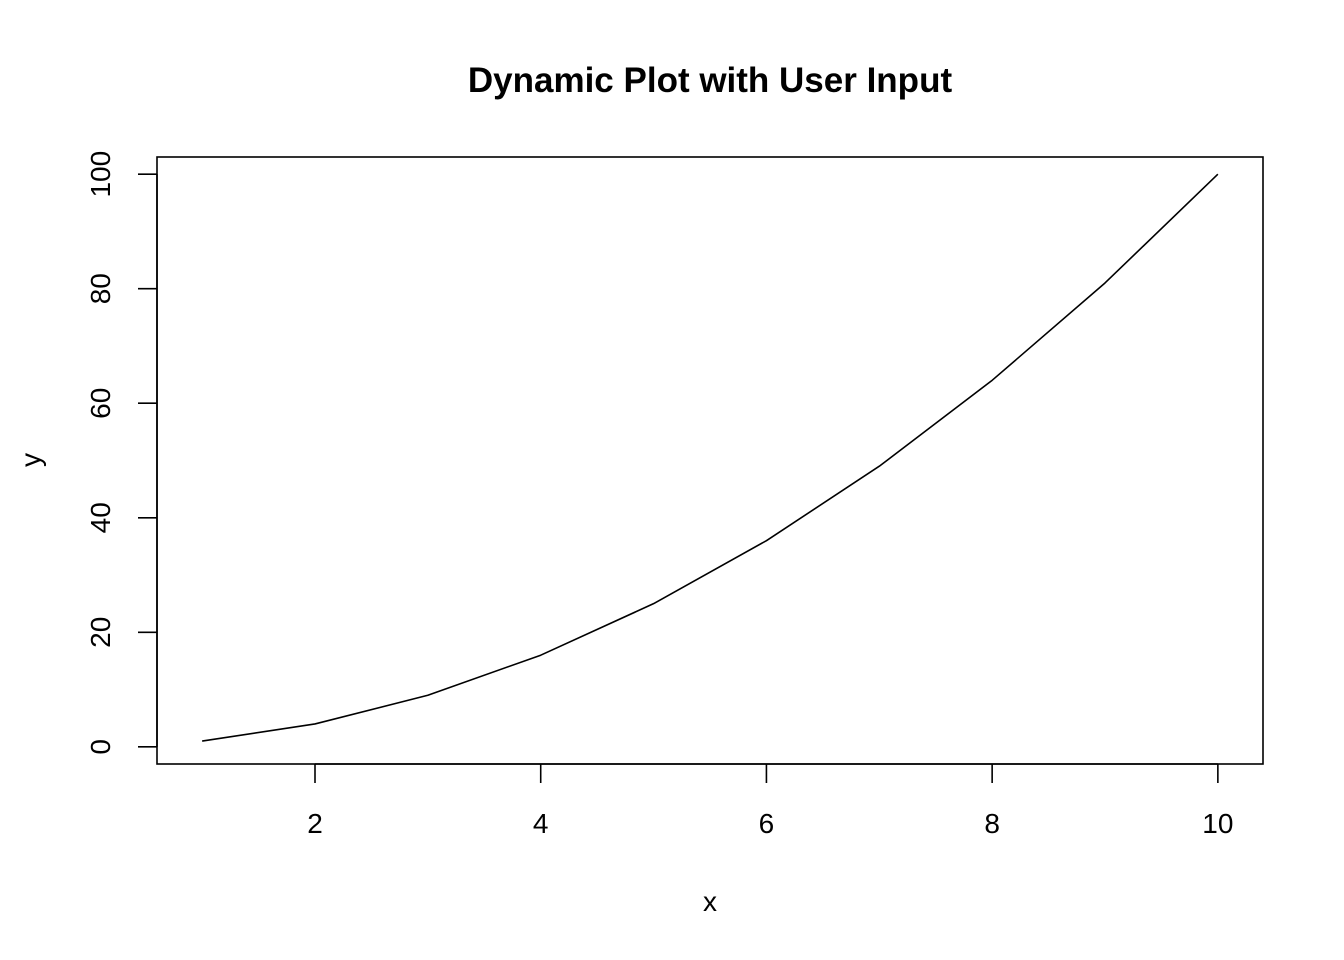 The image size is (1344, 960). What do you see at coordinates (100, 174) in the screenshot?
I see `y-tick-label: 100` at bounding box center [100, 174].